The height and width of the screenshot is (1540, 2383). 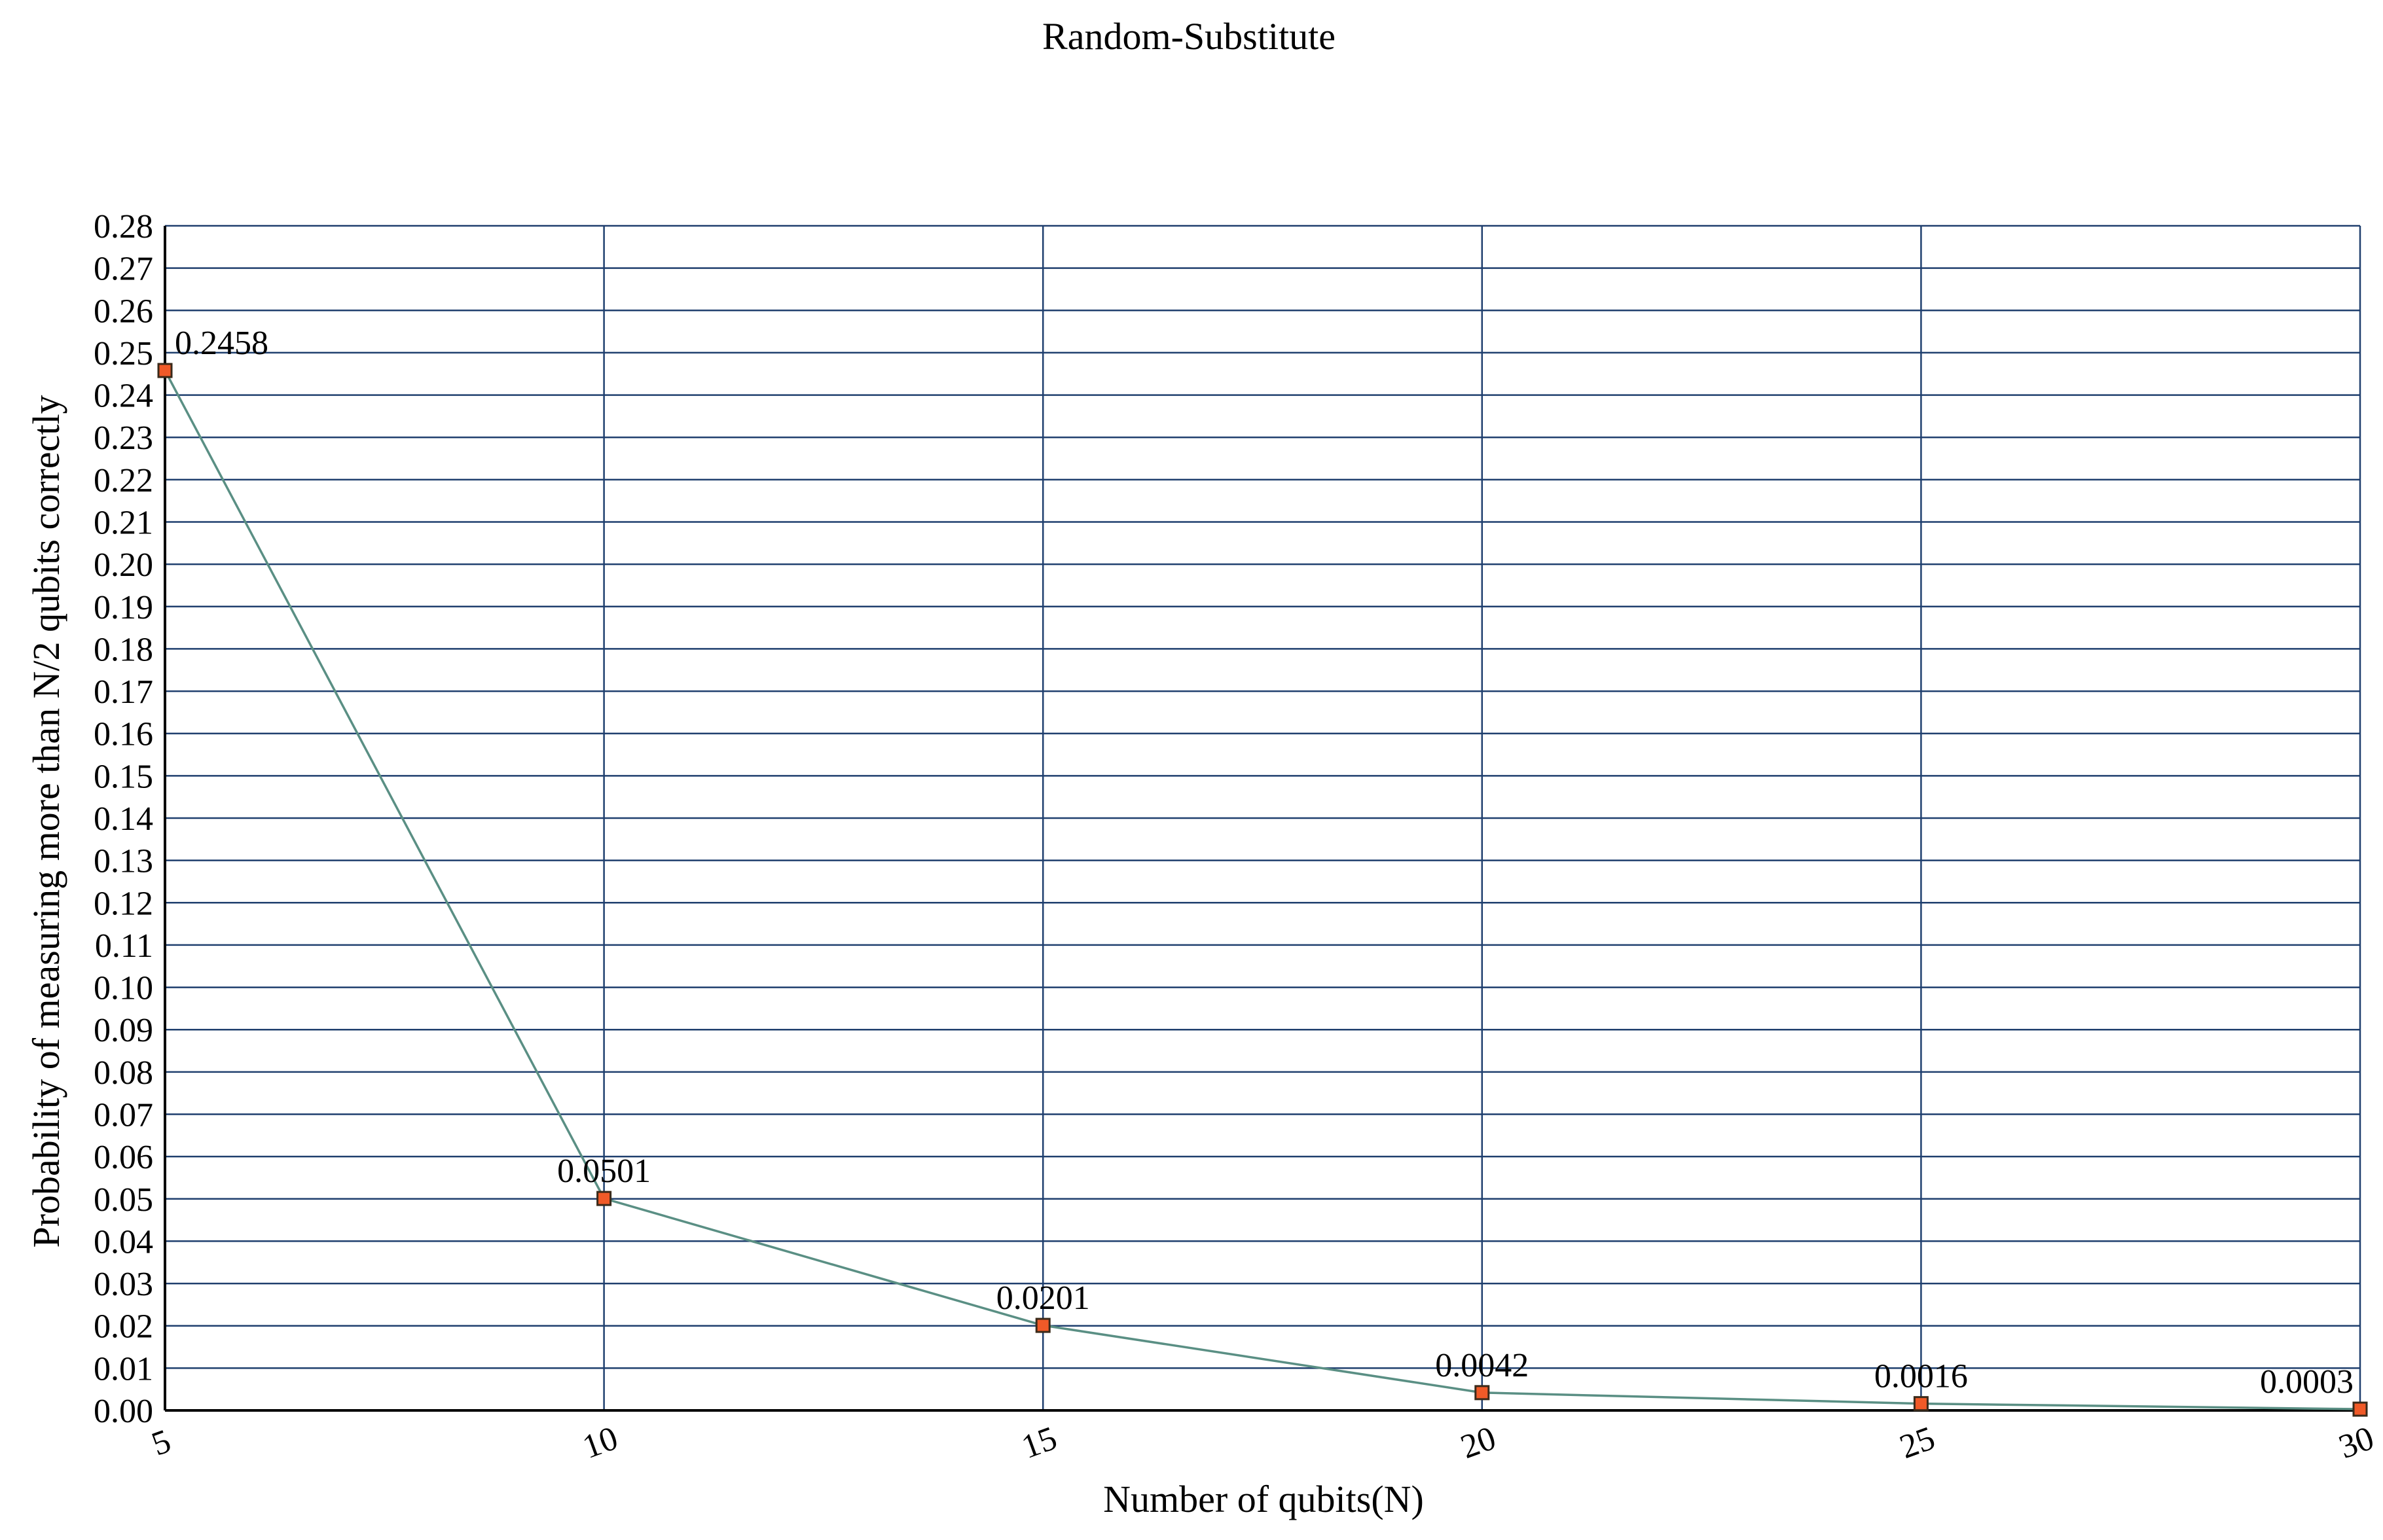 What do you see at coordinates (124, 903) in the screenshot?
I see `y-tick-label: 0.12` at bounding box center [124, 903].